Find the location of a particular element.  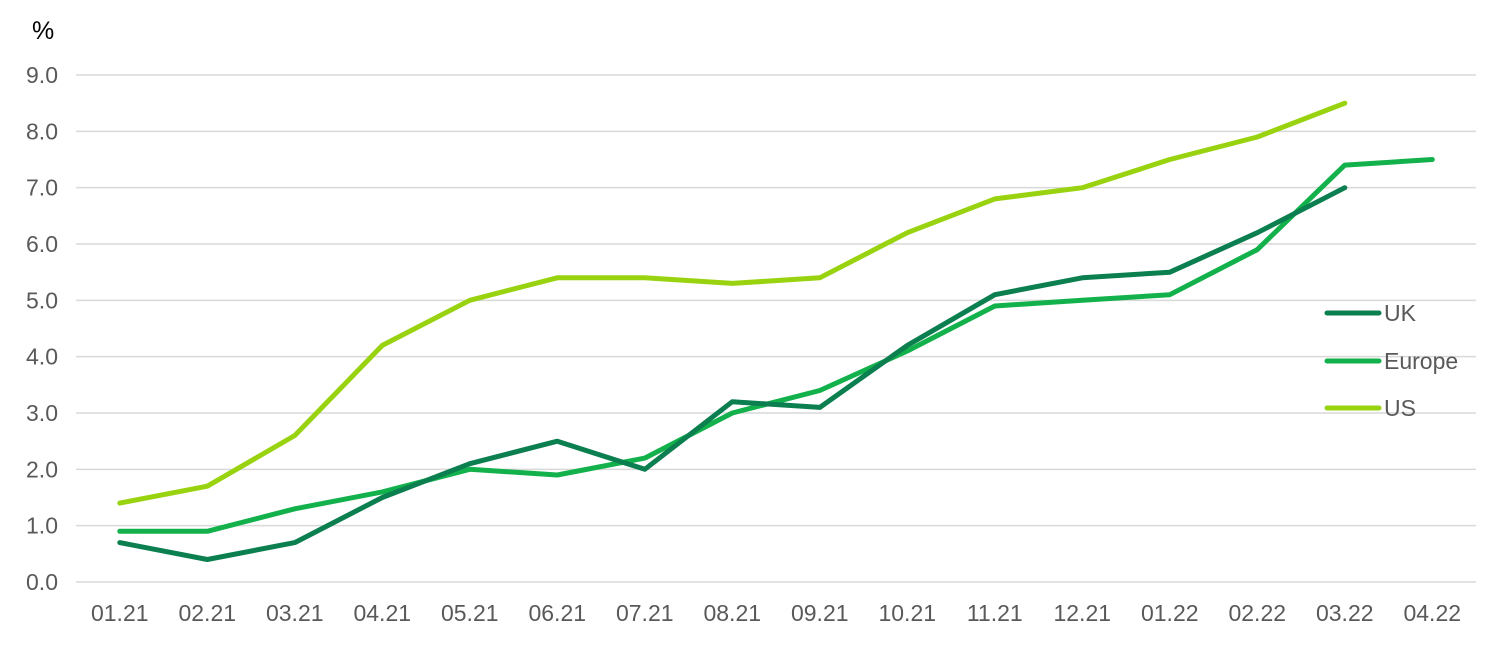

x-tick-label: 10.21 is located at coordinates (907, 613).